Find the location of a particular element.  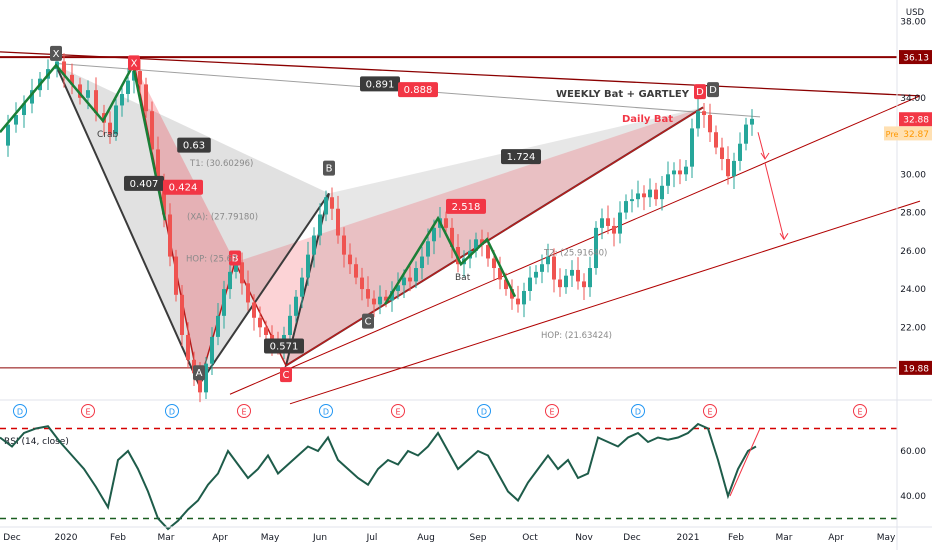

harmonic-pattern-crab is located at coordinates (83, 141).